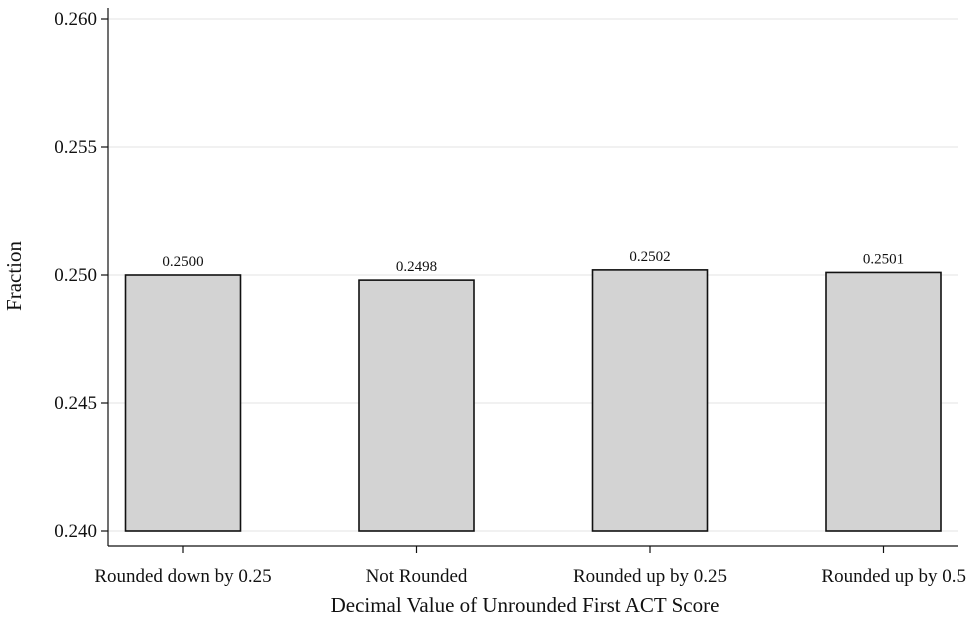  What do you see at coordinates (533, 262) in the screenshot?
I see `data-labels: 0.2500 0.2498 0.2502 0.2501` at bounding box center [533, 262].